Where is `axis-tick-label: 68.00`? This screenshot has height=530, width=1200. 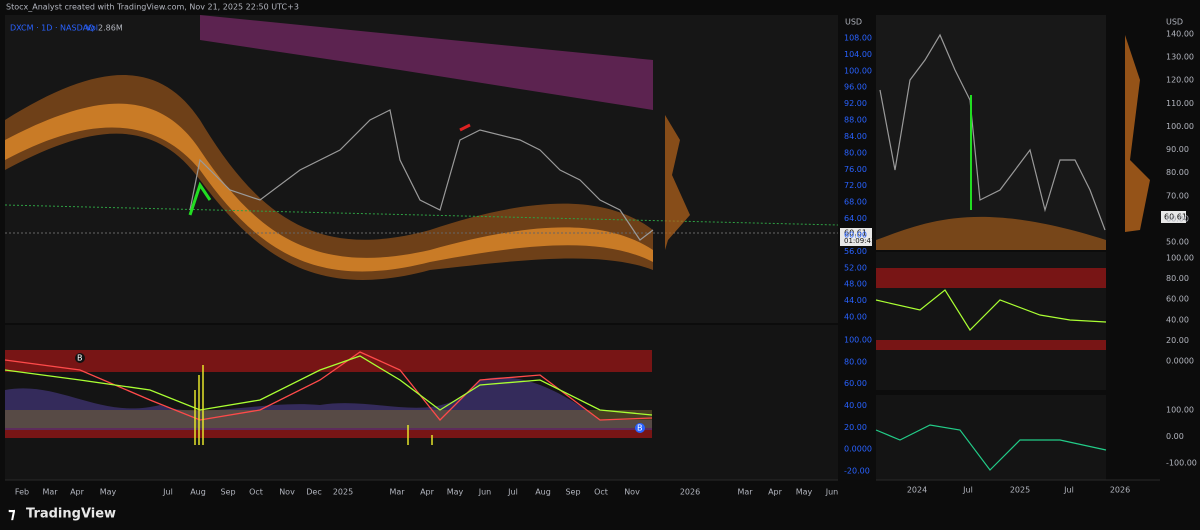
axis-tick-label: 68.00 is located at coordinates (855, 202).